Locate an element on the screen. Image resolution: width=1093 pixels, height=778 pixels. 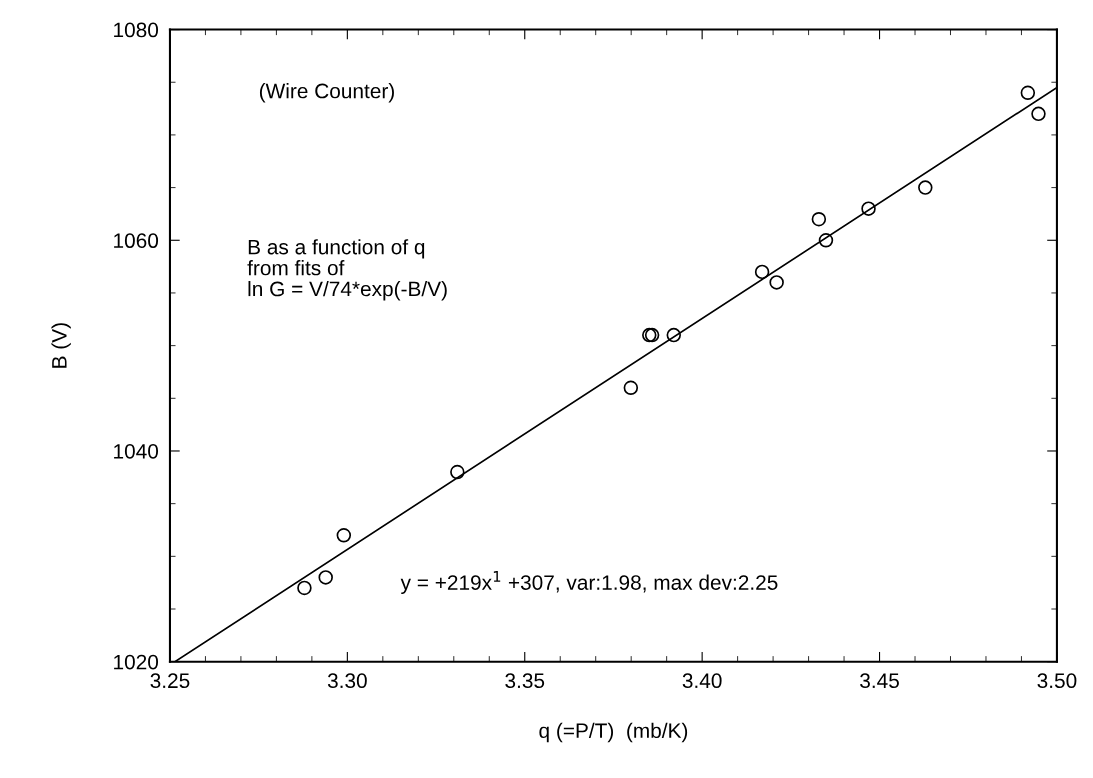
x-tick-label: 3.40 is located at coordinates (702, 681).